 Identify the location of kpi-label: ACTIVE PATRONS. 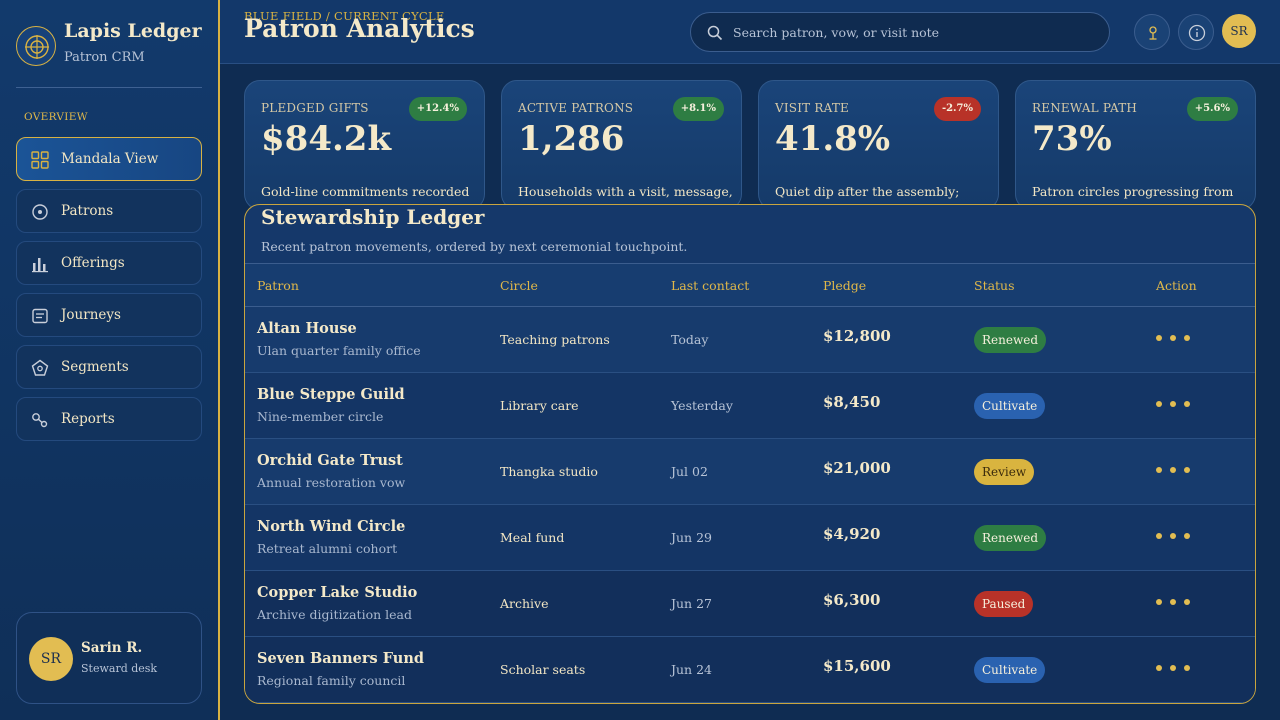
(576, 108).